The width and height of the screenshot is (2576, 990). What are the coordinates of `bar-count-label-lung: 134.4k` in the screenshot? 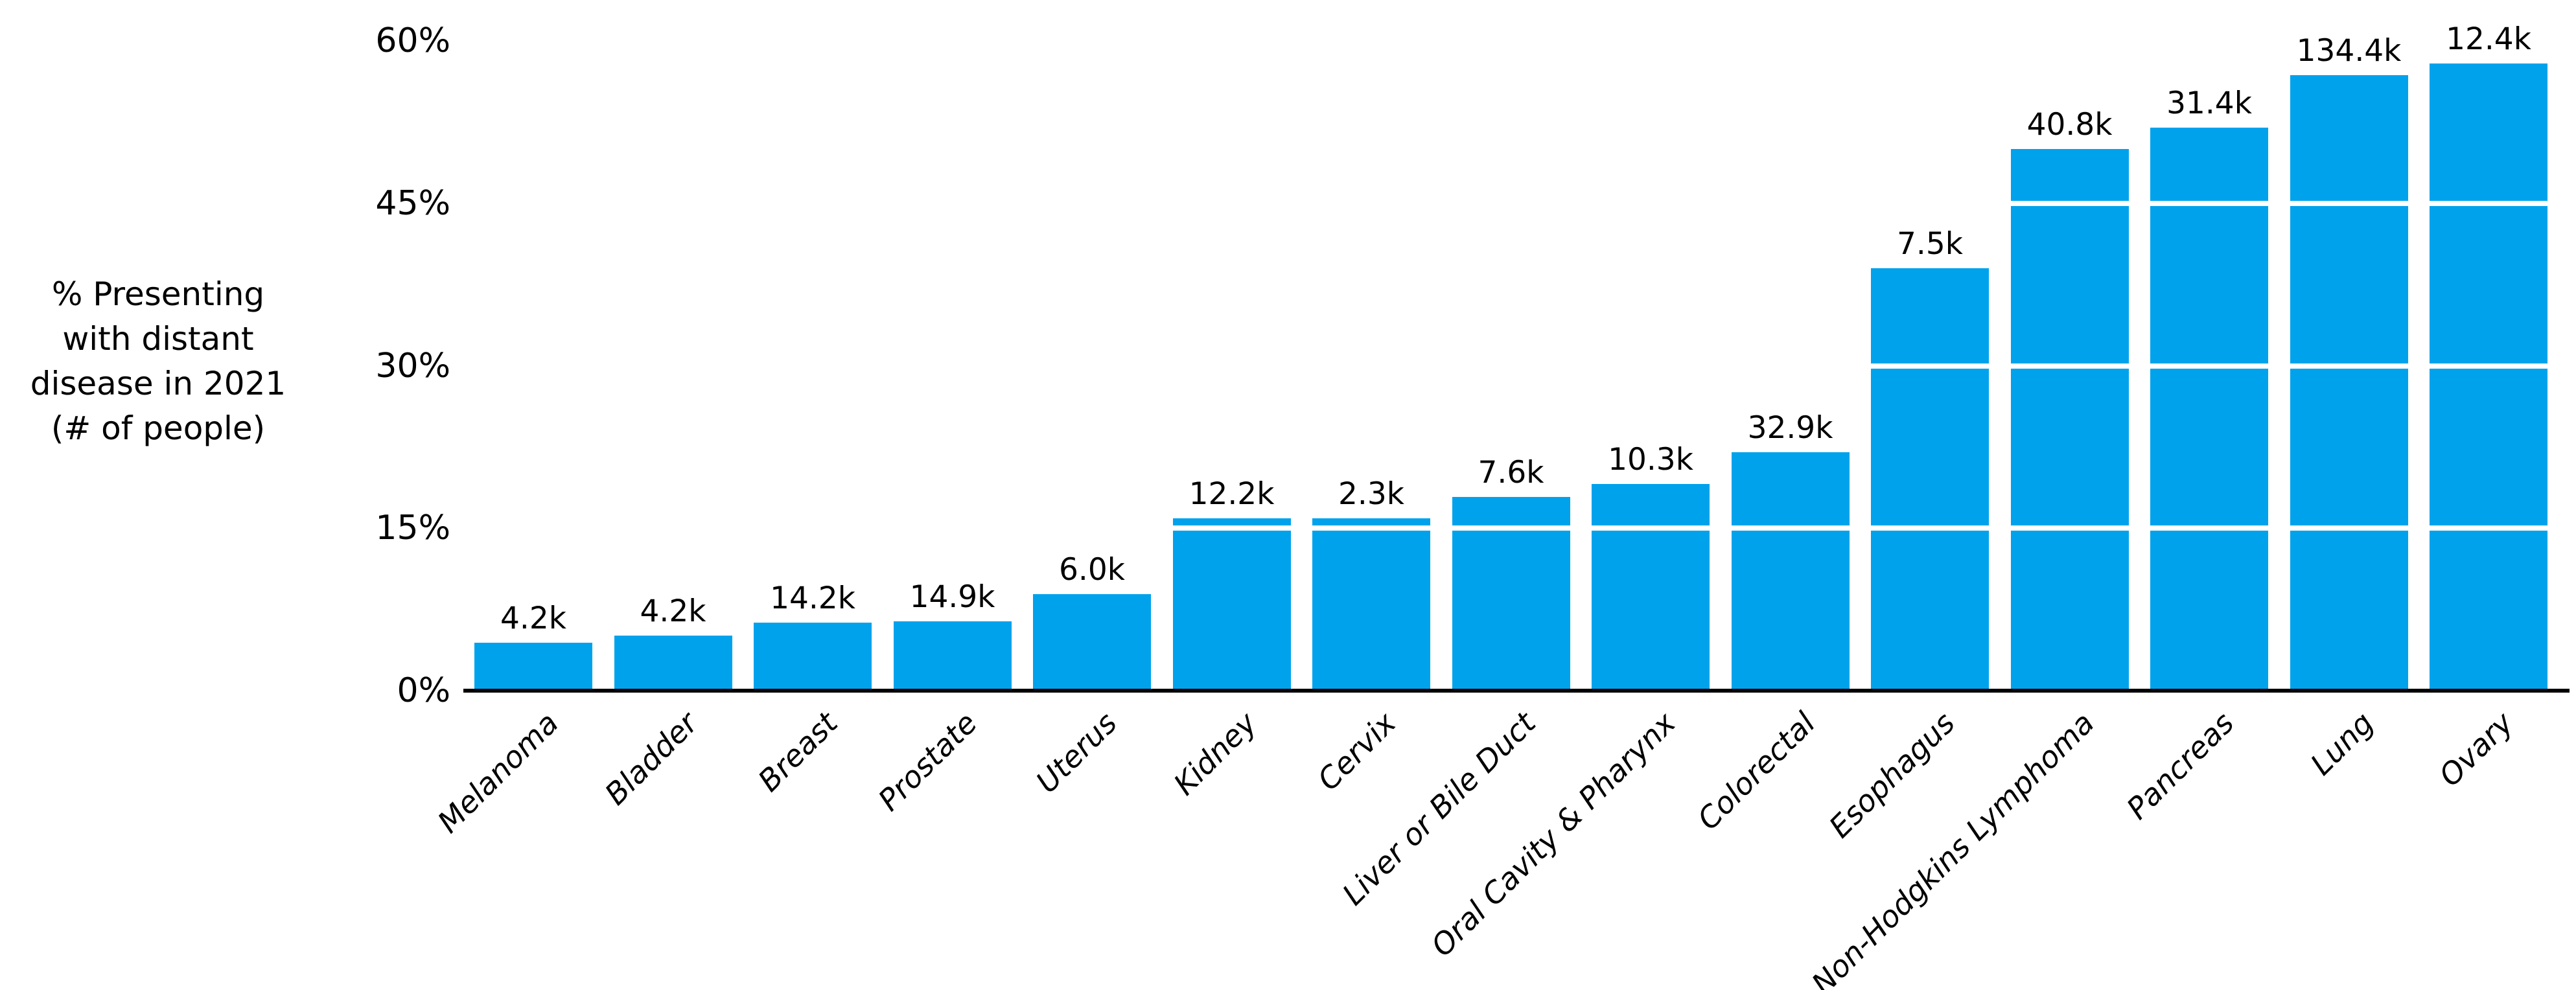 It's located at (2349, 51).